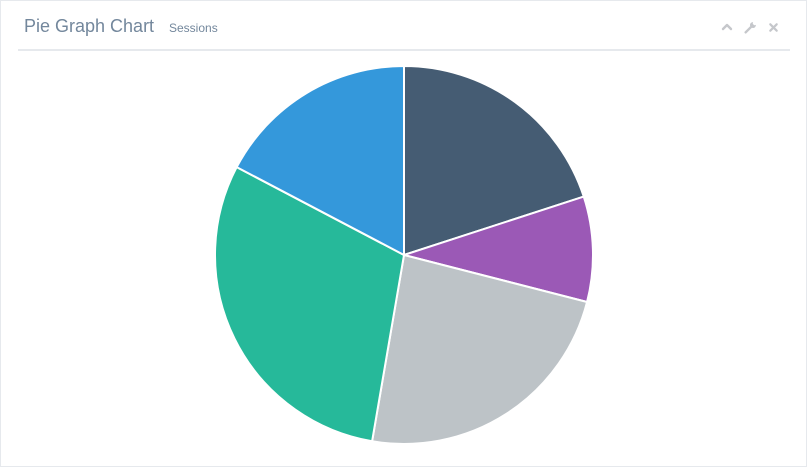 The height and width of the screenshot is (473, 807). I want to click on settings-link, so click(750, 27).